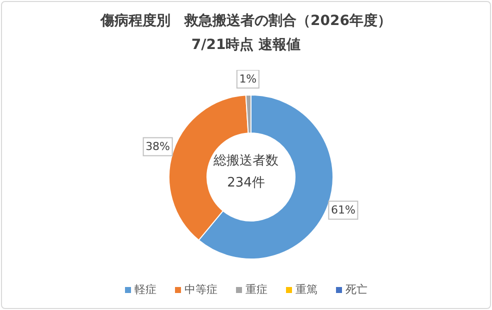 The image size is (492, 310). What do you see at coordinates (246, 183) in the screenshot?
I see `text: 234件` at bounding box center [246, 183].